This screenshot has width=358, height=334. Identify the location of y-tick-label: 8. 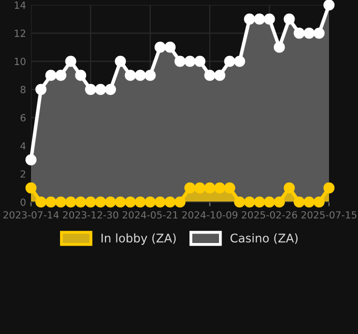
(23, 90).